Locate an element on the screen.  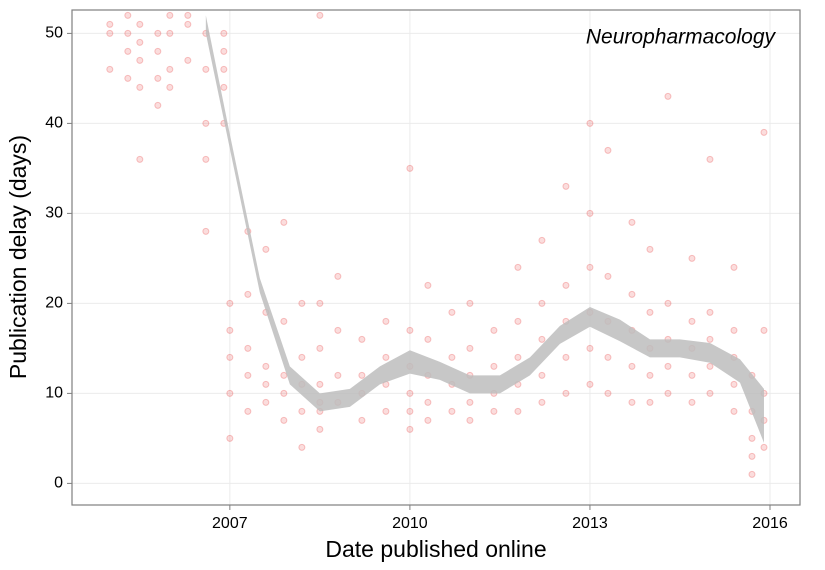
y-tick-label: 0 is located at coordinates (58, 483).